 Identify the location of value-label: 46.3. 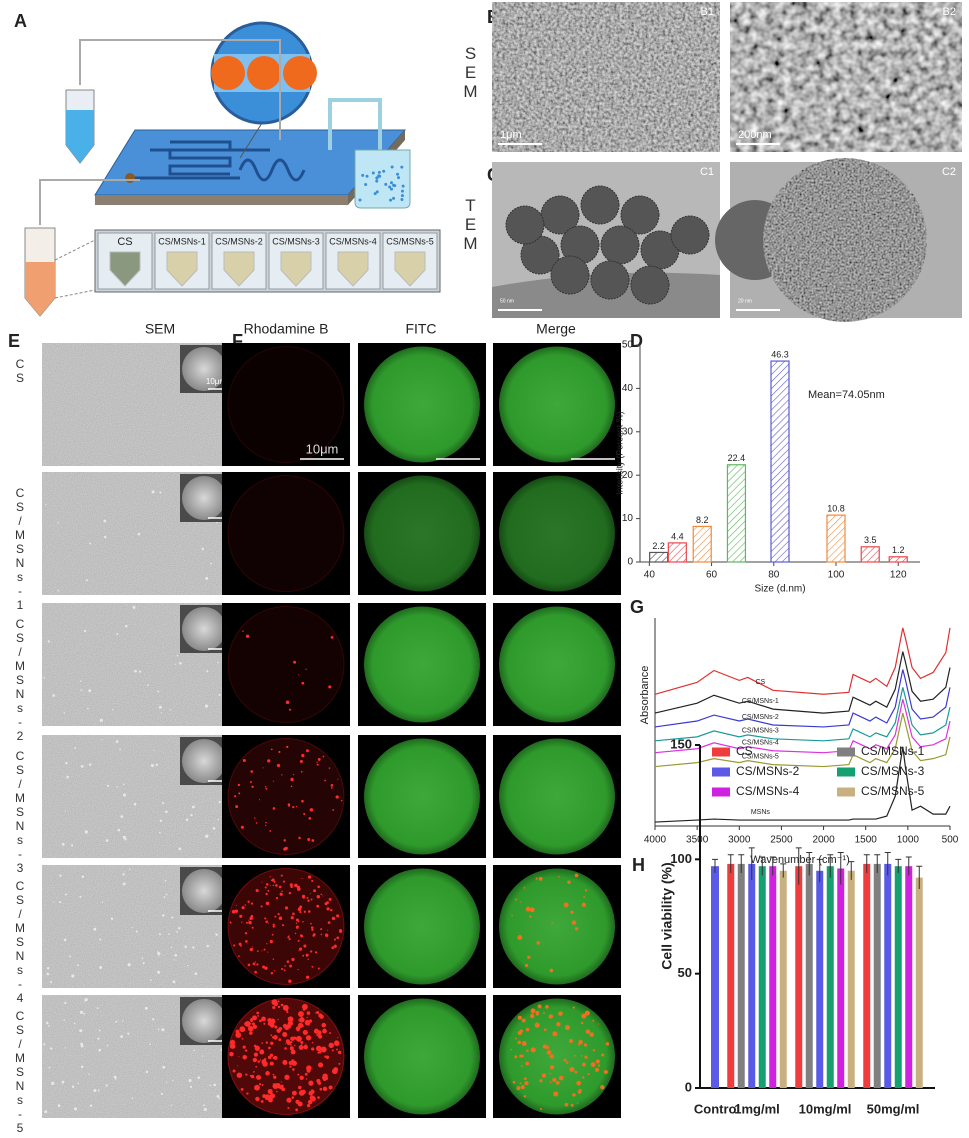
(780, 354).